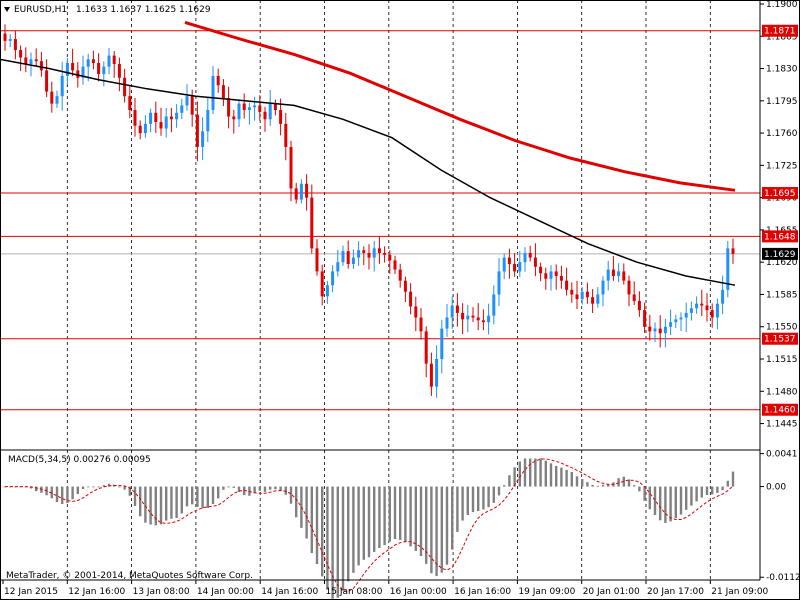 This screenshot has height=600, width=800. I want to click on price-tick-label: 1.1865, so click(782, 37).